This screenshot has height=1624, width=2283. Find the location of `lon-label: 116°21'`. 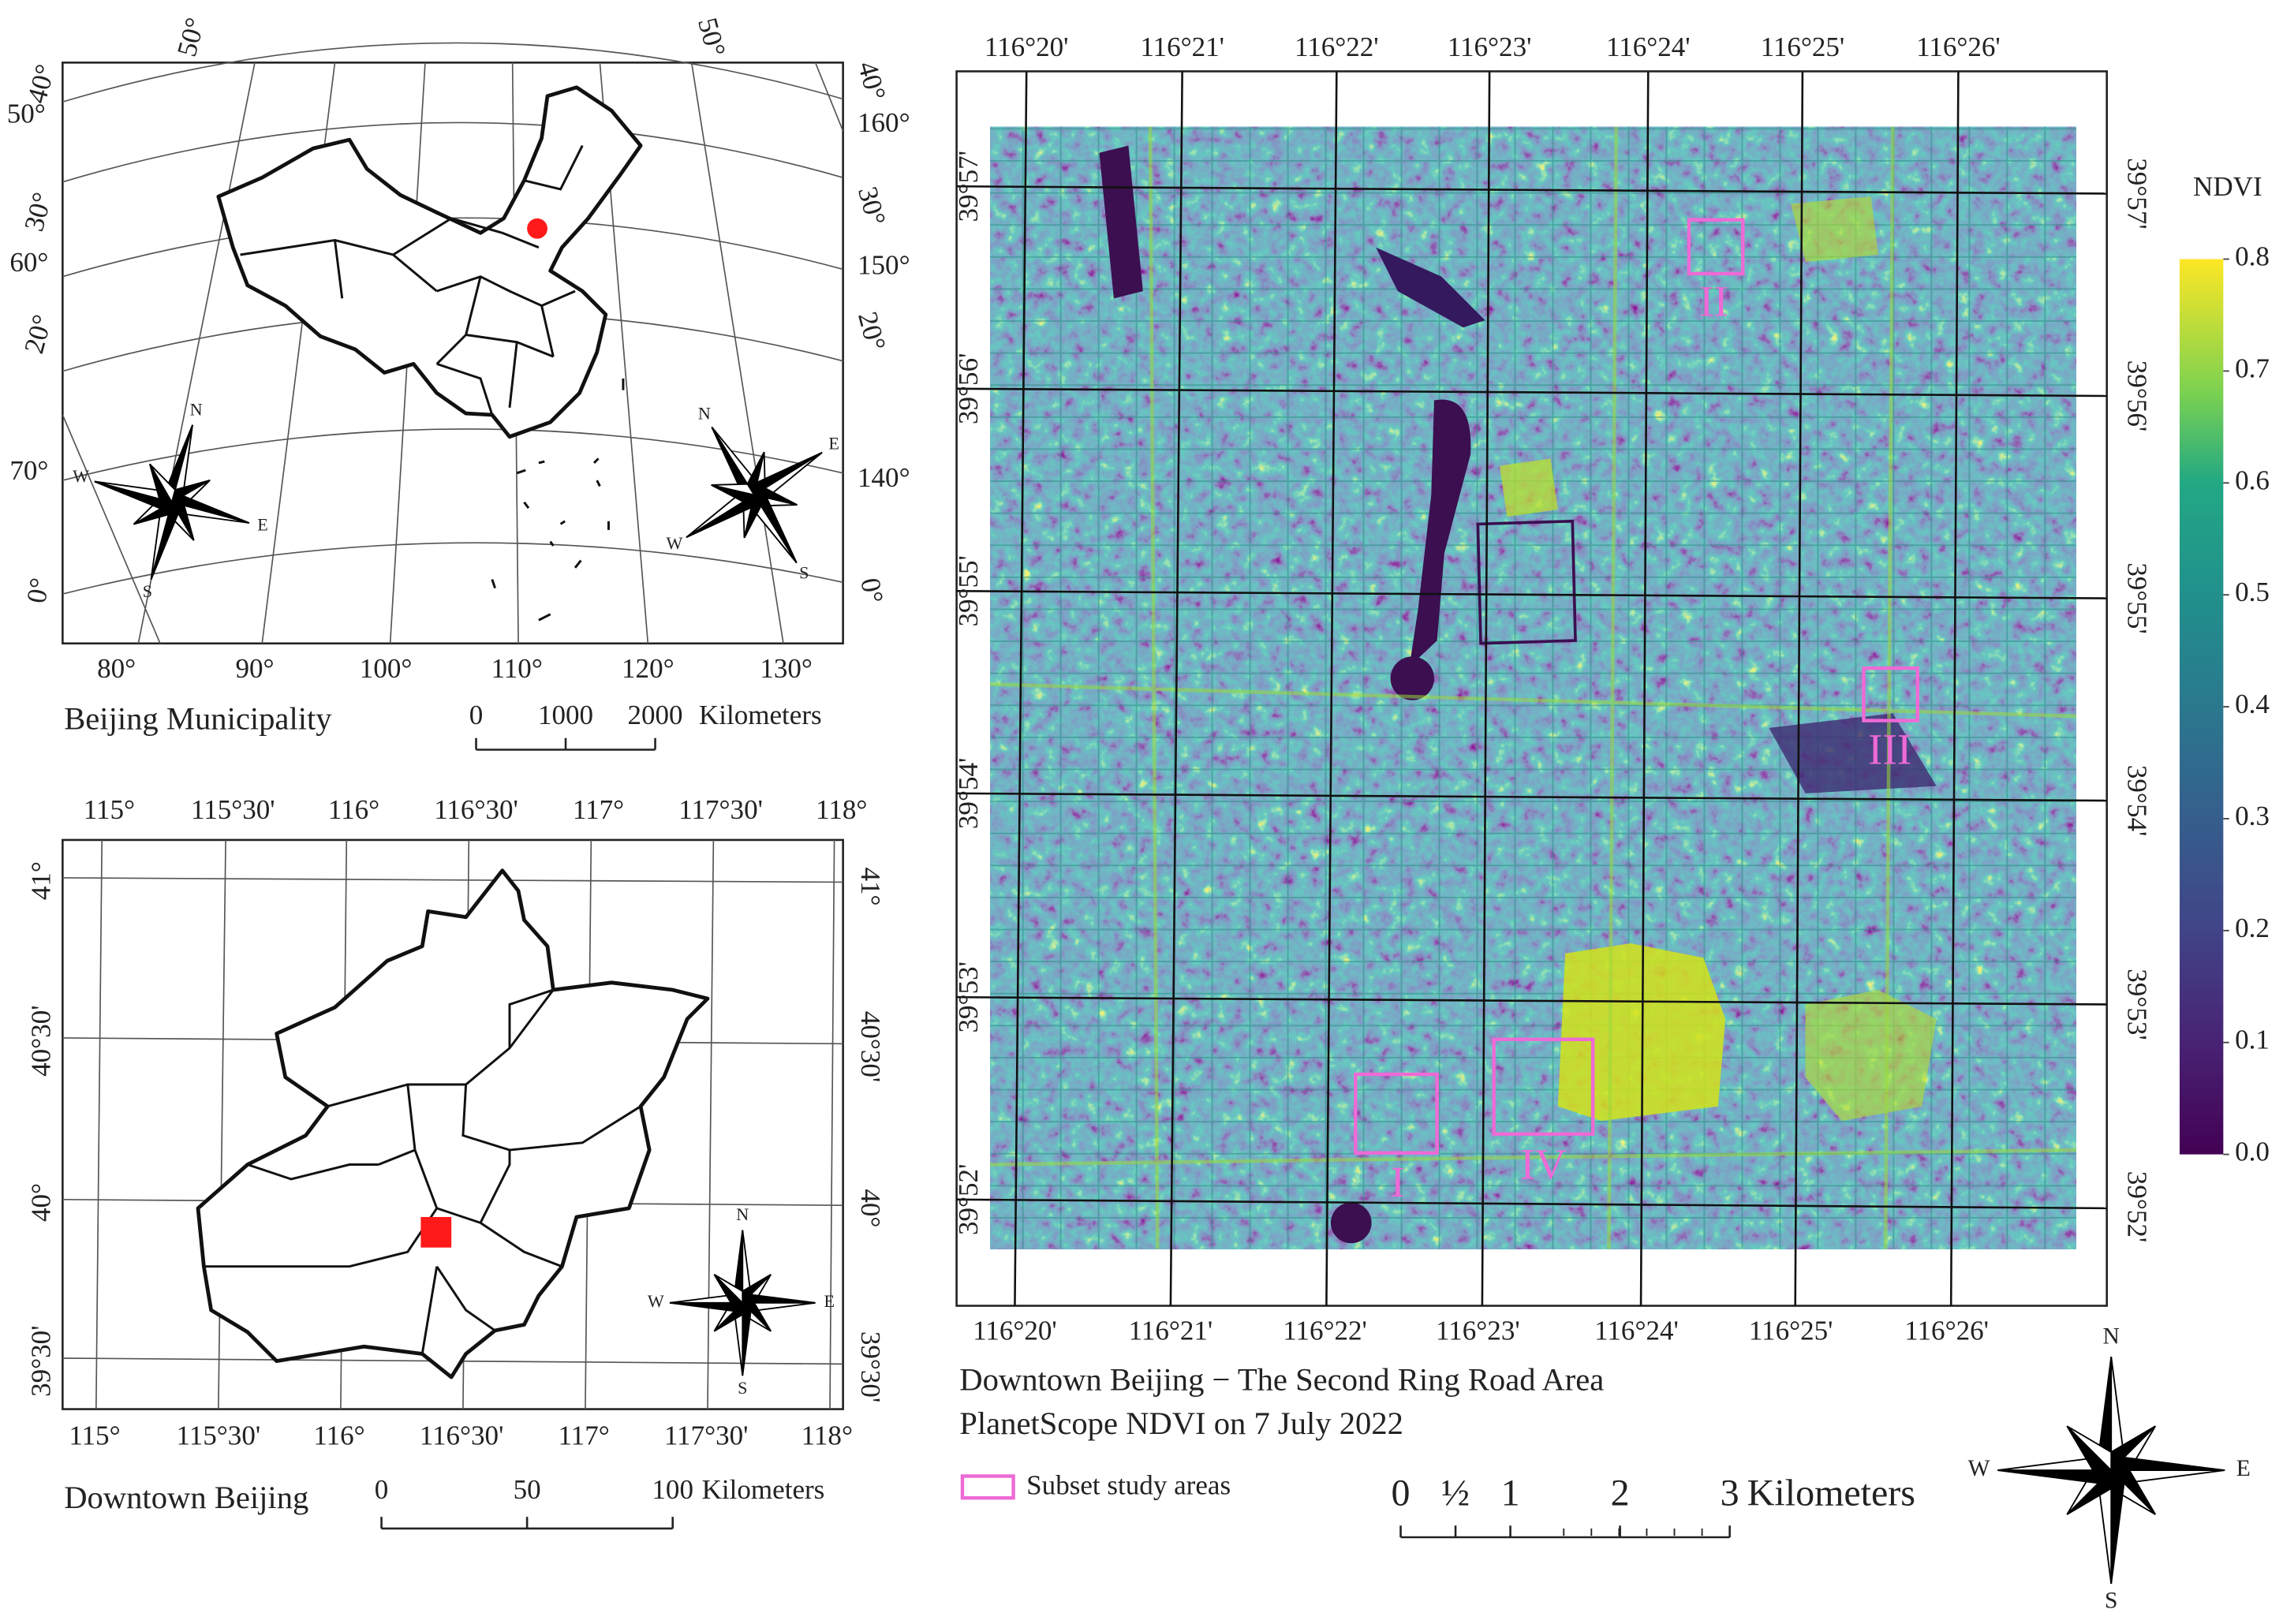

lon-label: 116°21' is located at coordinates (1171, 1331).